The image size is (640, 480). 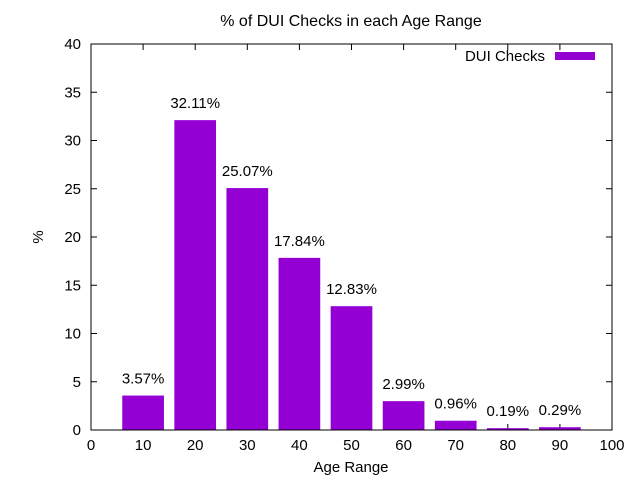 What do you see at coordinates (91, 445) in the screenshot?
I see `x-tick-label: 0` at bounding box center [91, 445].